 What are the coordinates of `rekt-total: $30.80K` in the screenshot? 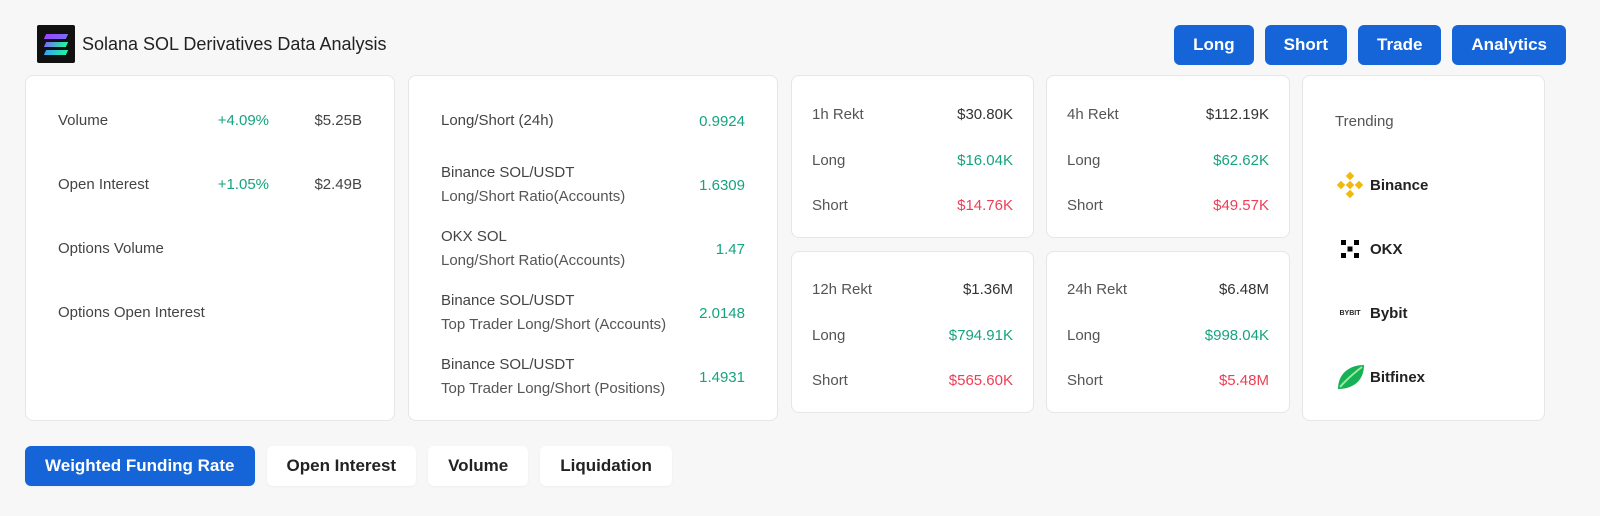 It's located at (985, 114).